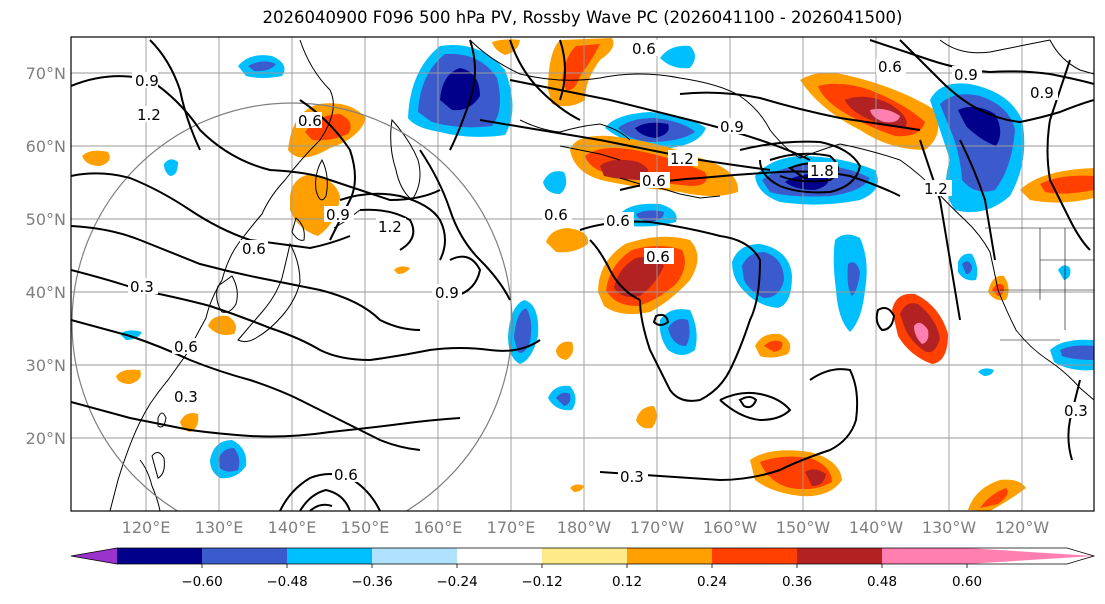  Describe the element at coordinates (46, 256) in the screenshot. I see `latitude-labels: 70°N 60°N 50°N 40°N 30°N 20°N` at that location.